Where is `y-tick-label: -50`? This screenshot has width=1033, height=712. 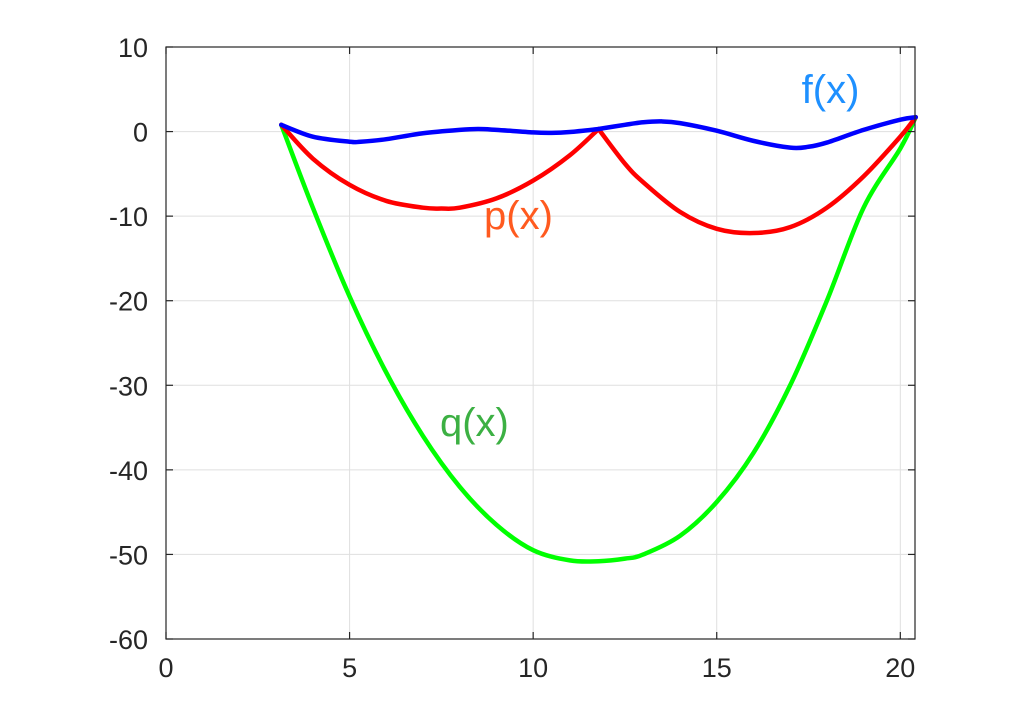 y-tick-label: -50 is located at coordinates (128, 555).